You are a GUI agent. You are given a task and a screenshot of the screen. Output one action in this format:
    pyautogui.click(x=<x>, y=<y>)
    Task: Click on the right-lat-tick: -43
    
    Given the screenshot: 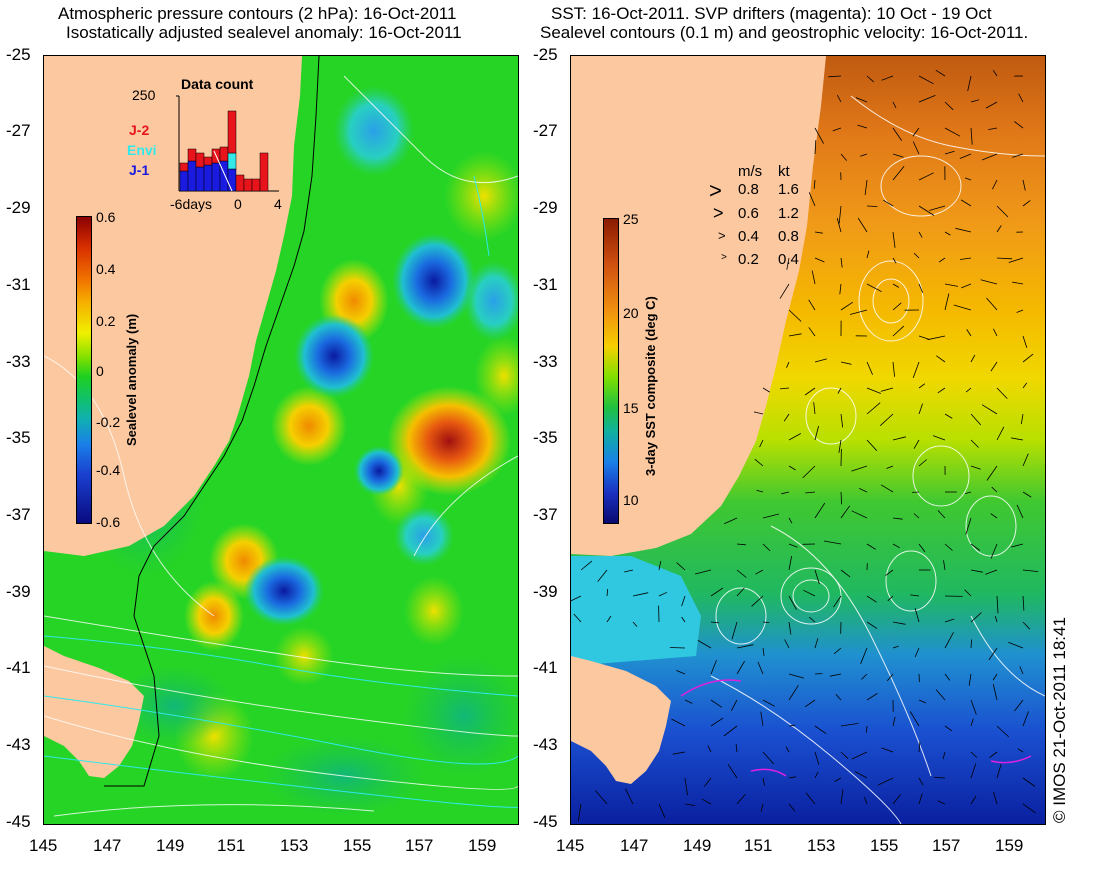 What is the action you would take?
    pyautogui.click(x=545, y=744)
    